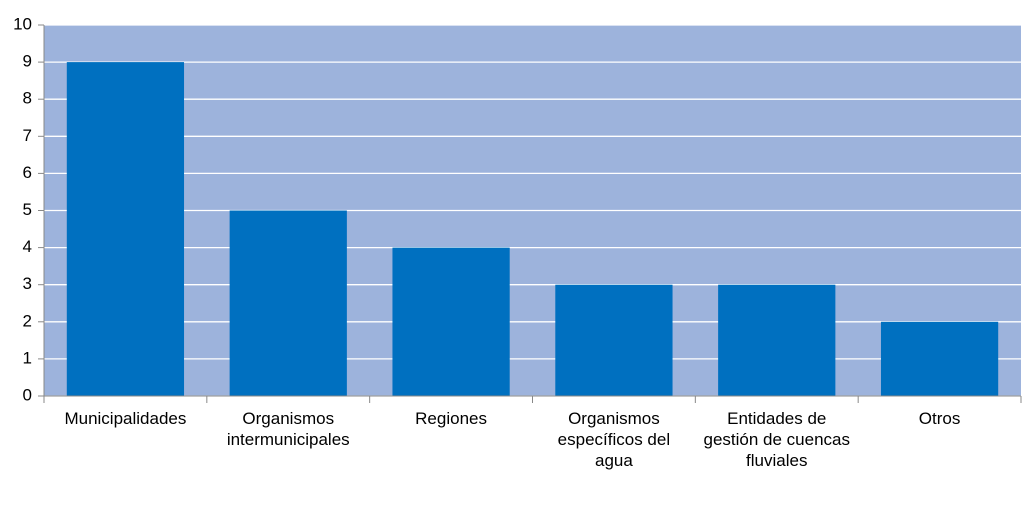 The image size is (1022, 505). What do you see at coordinates (27, 320) in the screenshot?
I see `y-tick-label: 2` at bounding box center [27, 320].